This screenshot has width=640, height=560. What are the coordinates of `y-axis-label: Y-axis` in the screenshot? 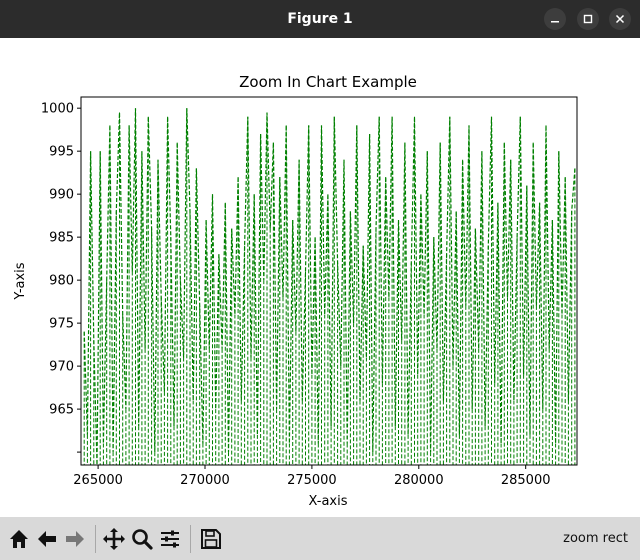 It's located at (20, 281).